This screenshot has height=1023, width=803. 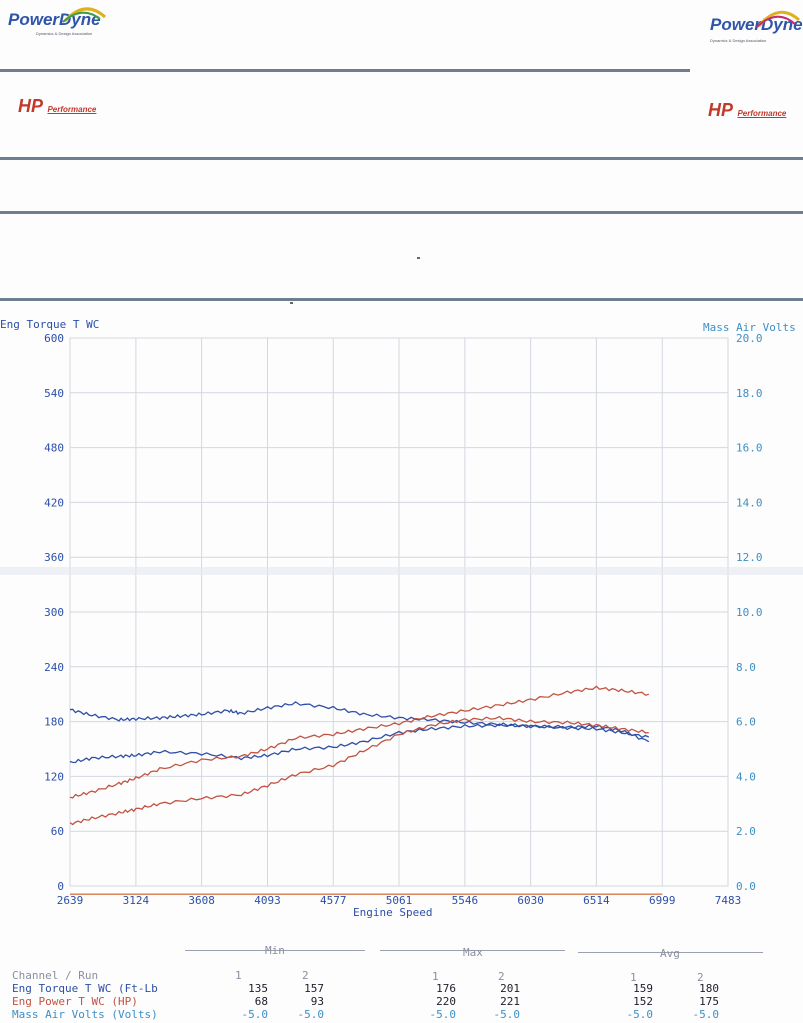 What do you see at coordinates (50, 324) in the screenshot?
I see `y-left-axis-title: Eng Torque T WC` at bounding box center [50, 324].